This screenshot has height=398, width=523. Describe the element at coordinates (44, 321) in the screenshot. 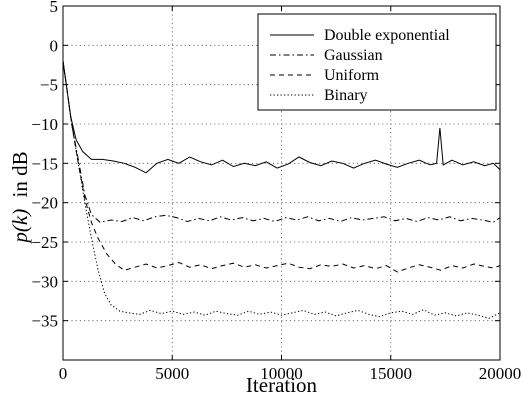

I see `y-tick-label: −35` at that location.